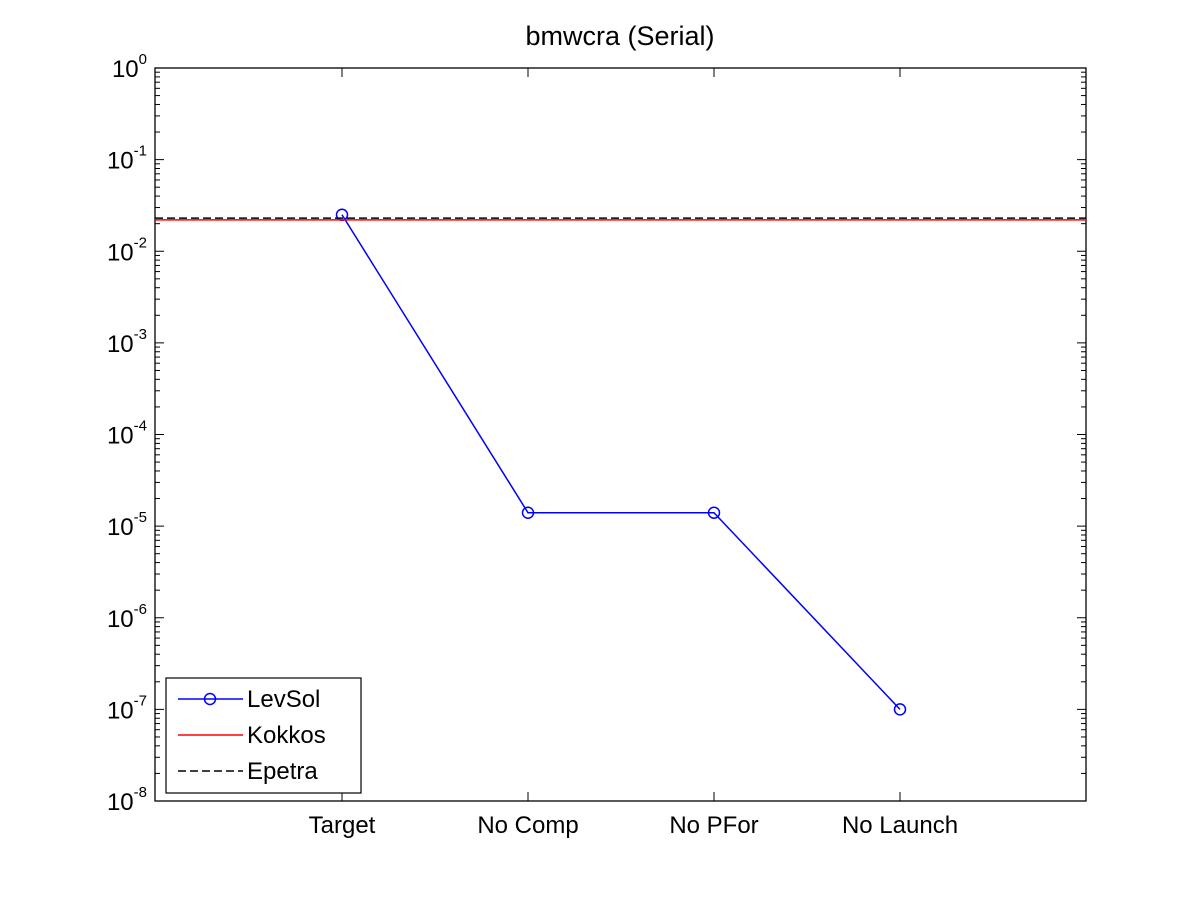 The width and height of the screenshot is (1200, 900). I want to click on x-tick-label: No PFor, so click(713, 825).